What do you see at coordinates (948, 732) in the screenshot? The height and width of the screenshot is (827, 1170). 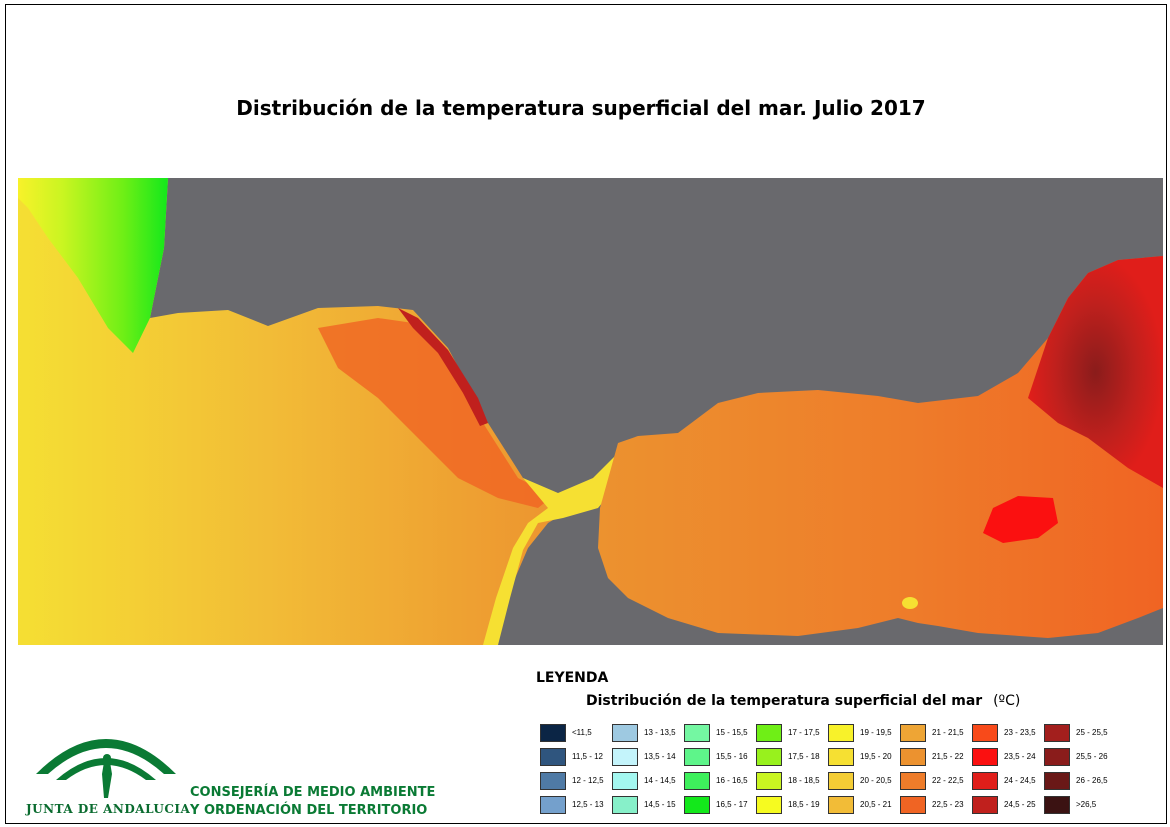 I see `legend-label: 21 - 21,5` at bounding box center [948, 732].